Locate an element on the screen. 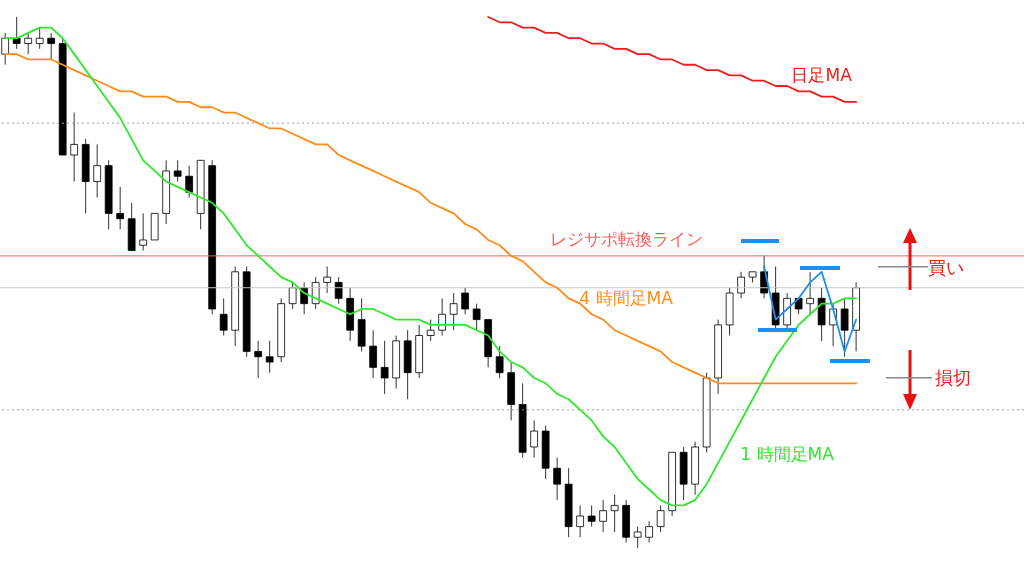  text: 損切 is located at coordinates (953, 377).